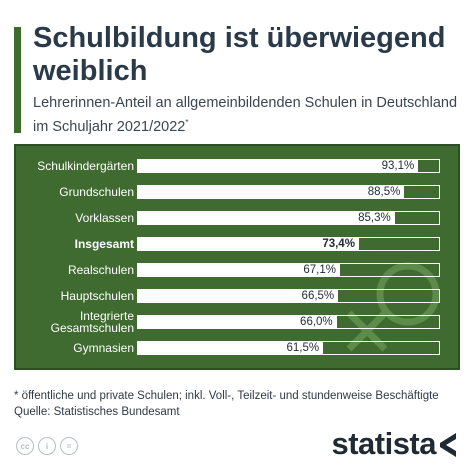 This screenshot has width=474, height=474. Describe the element at coordinates (231, 348) in the screenshot. I see `bar: 61,5%` at that location.